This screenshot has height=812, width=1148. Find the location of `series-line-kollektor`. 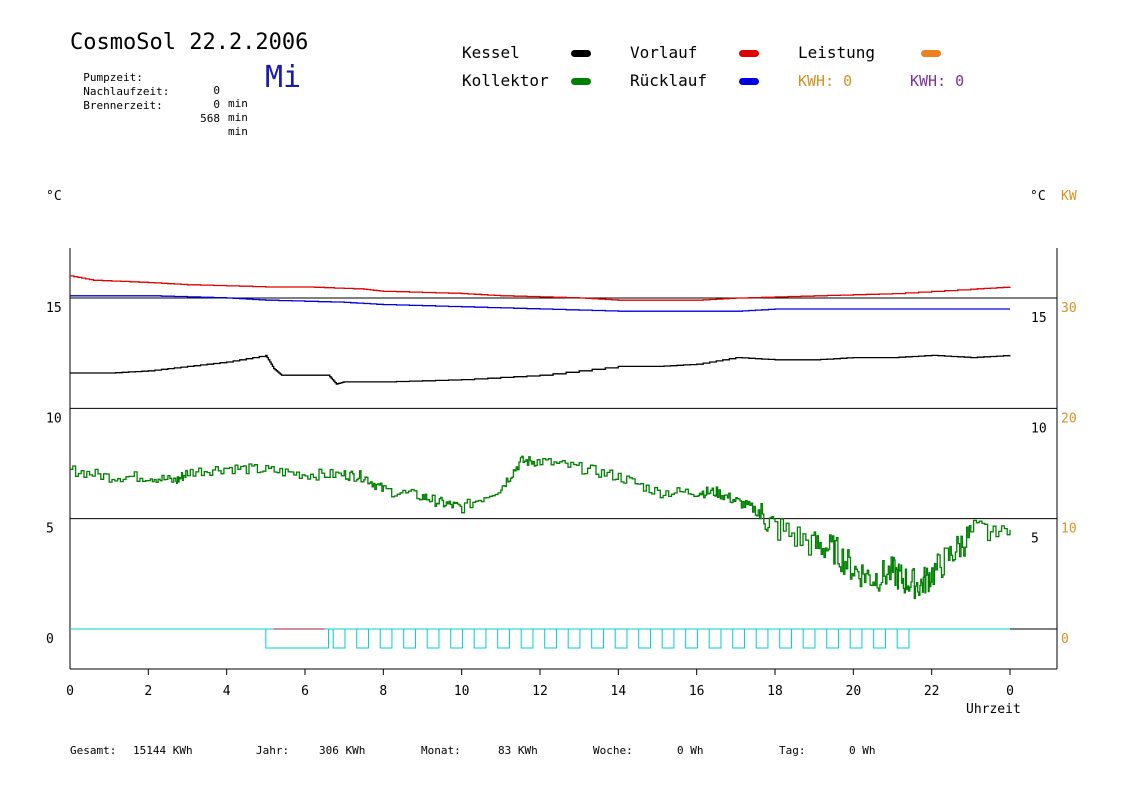

series-line-kollektor is located at coordinates (540, 527).